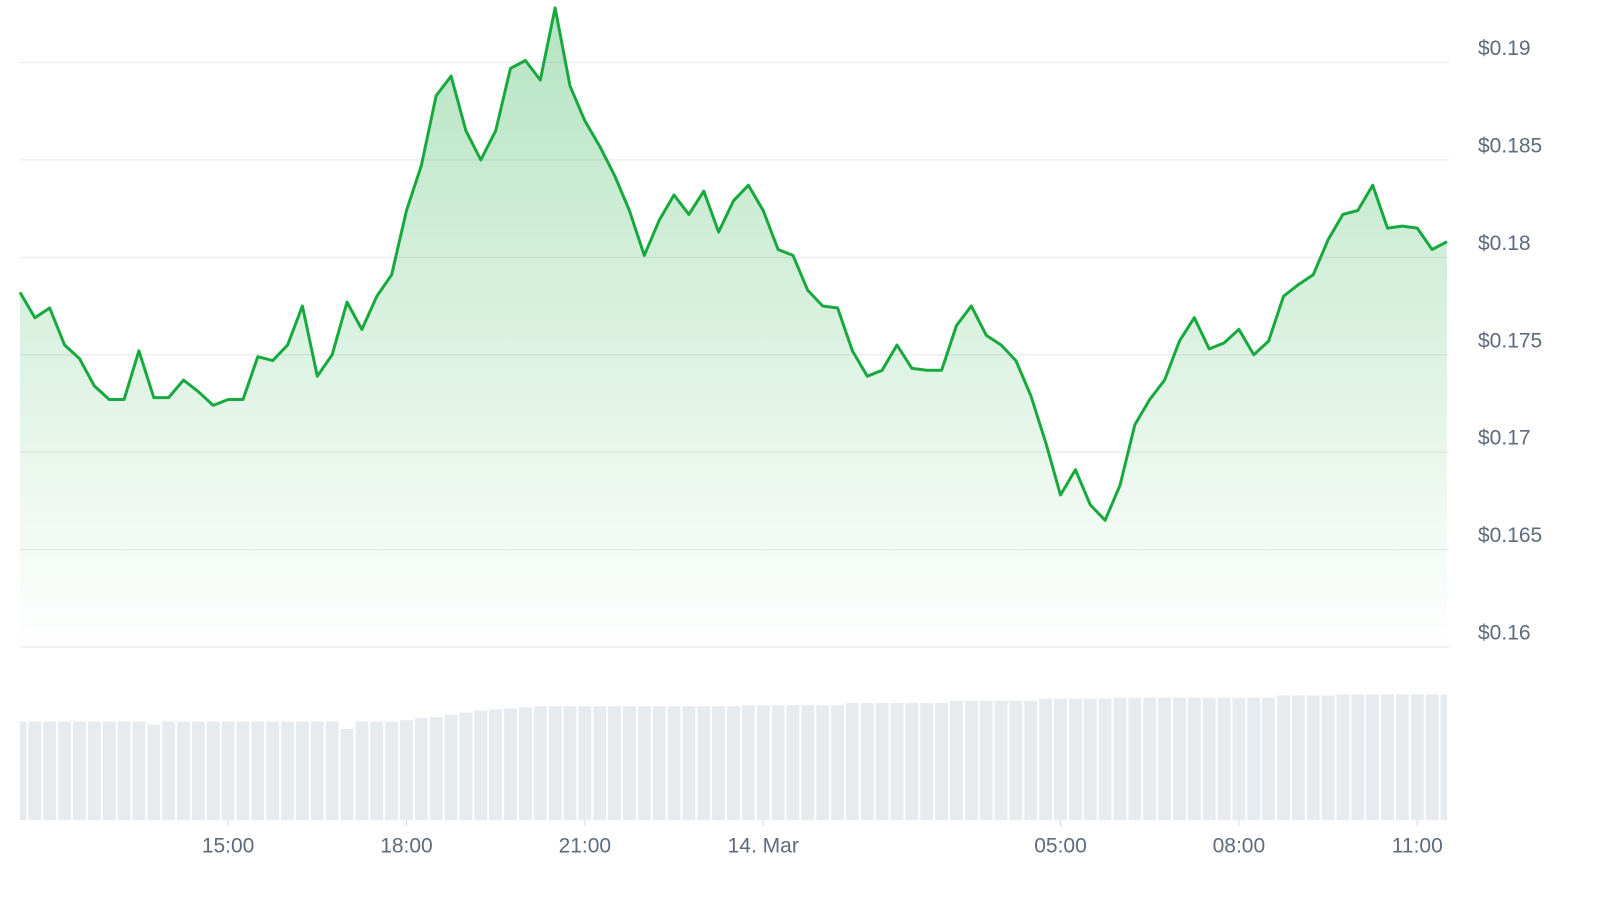 The width and height of the screenshot is (1600, 900). Describe the element at coordinates (228, 846) in the screenshot. I see `x-tick-label: 15:00` at that location.